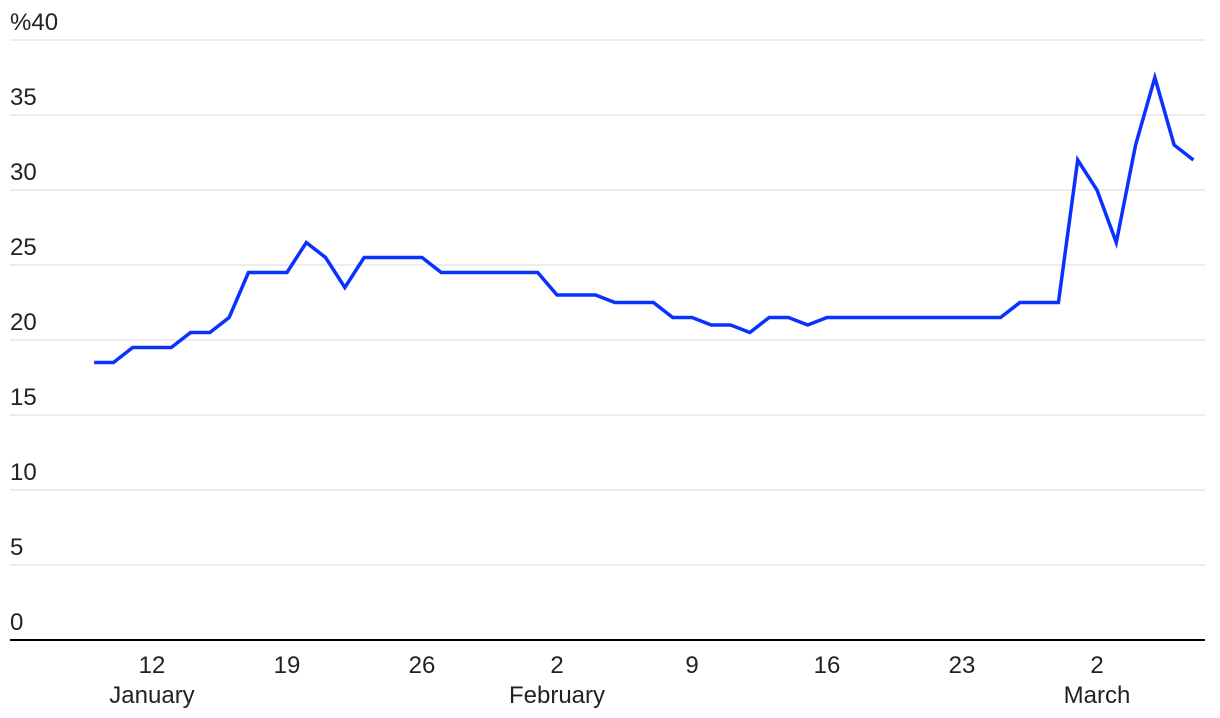 This screenshot has height=718, width=1220. Describe the element at coordinates (962, 665) in the screenshot. I see `x-tick-label: 23` at that location.